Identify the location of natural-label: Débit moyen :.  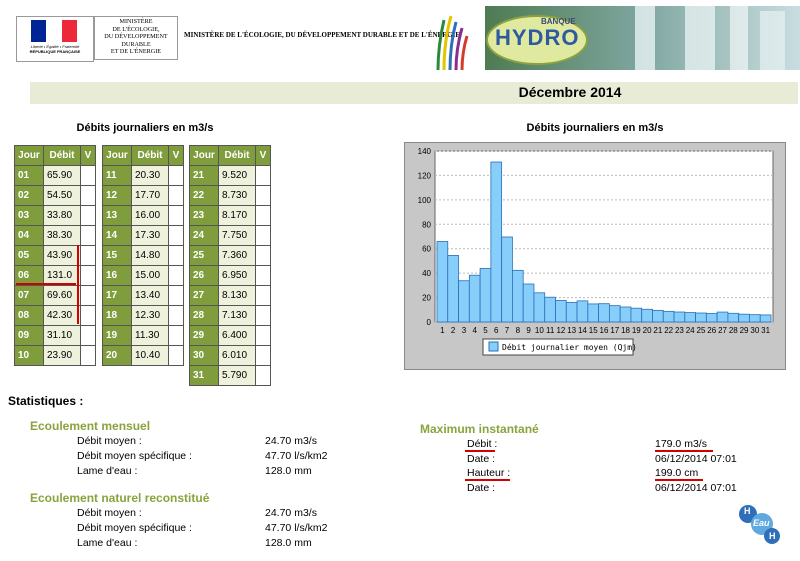
(109, 513).